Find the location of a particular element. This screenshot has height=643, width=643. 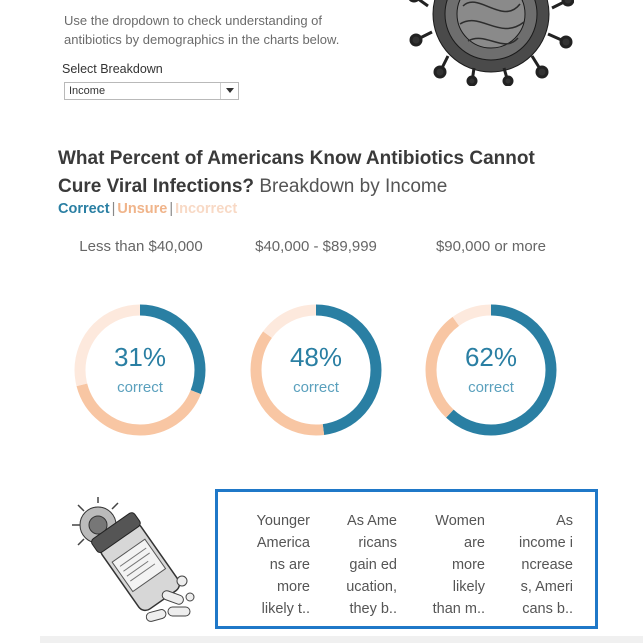

donut-percent: 62% is located at coordinates (491, 357).